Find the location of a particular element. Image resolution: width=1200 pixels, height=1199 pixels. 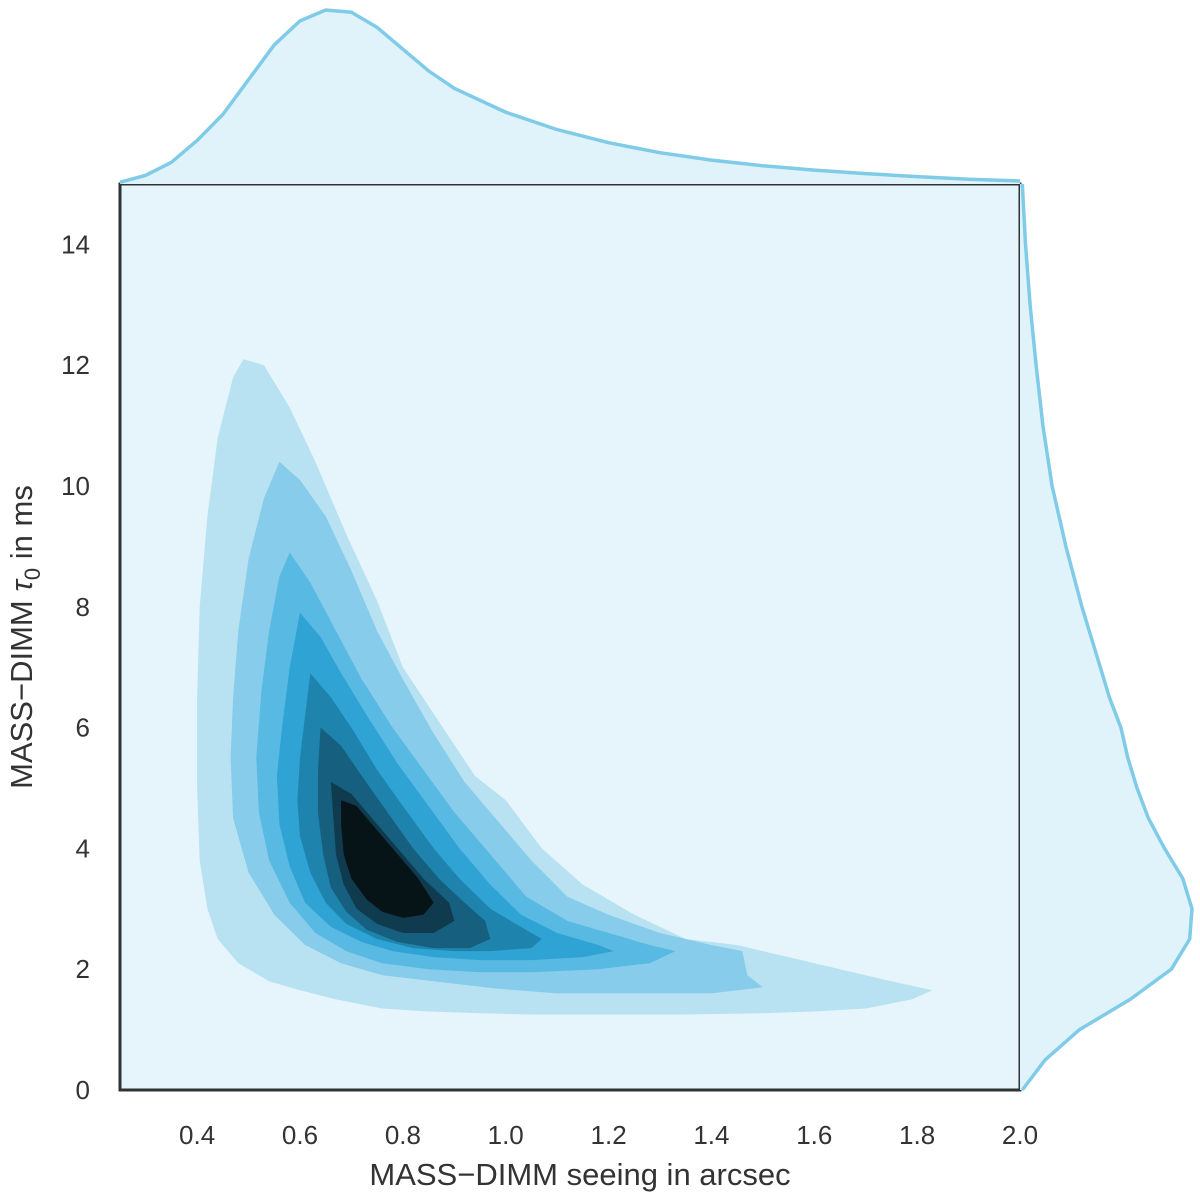

x-marginal-density-fill is located at coordinates (570, 97).